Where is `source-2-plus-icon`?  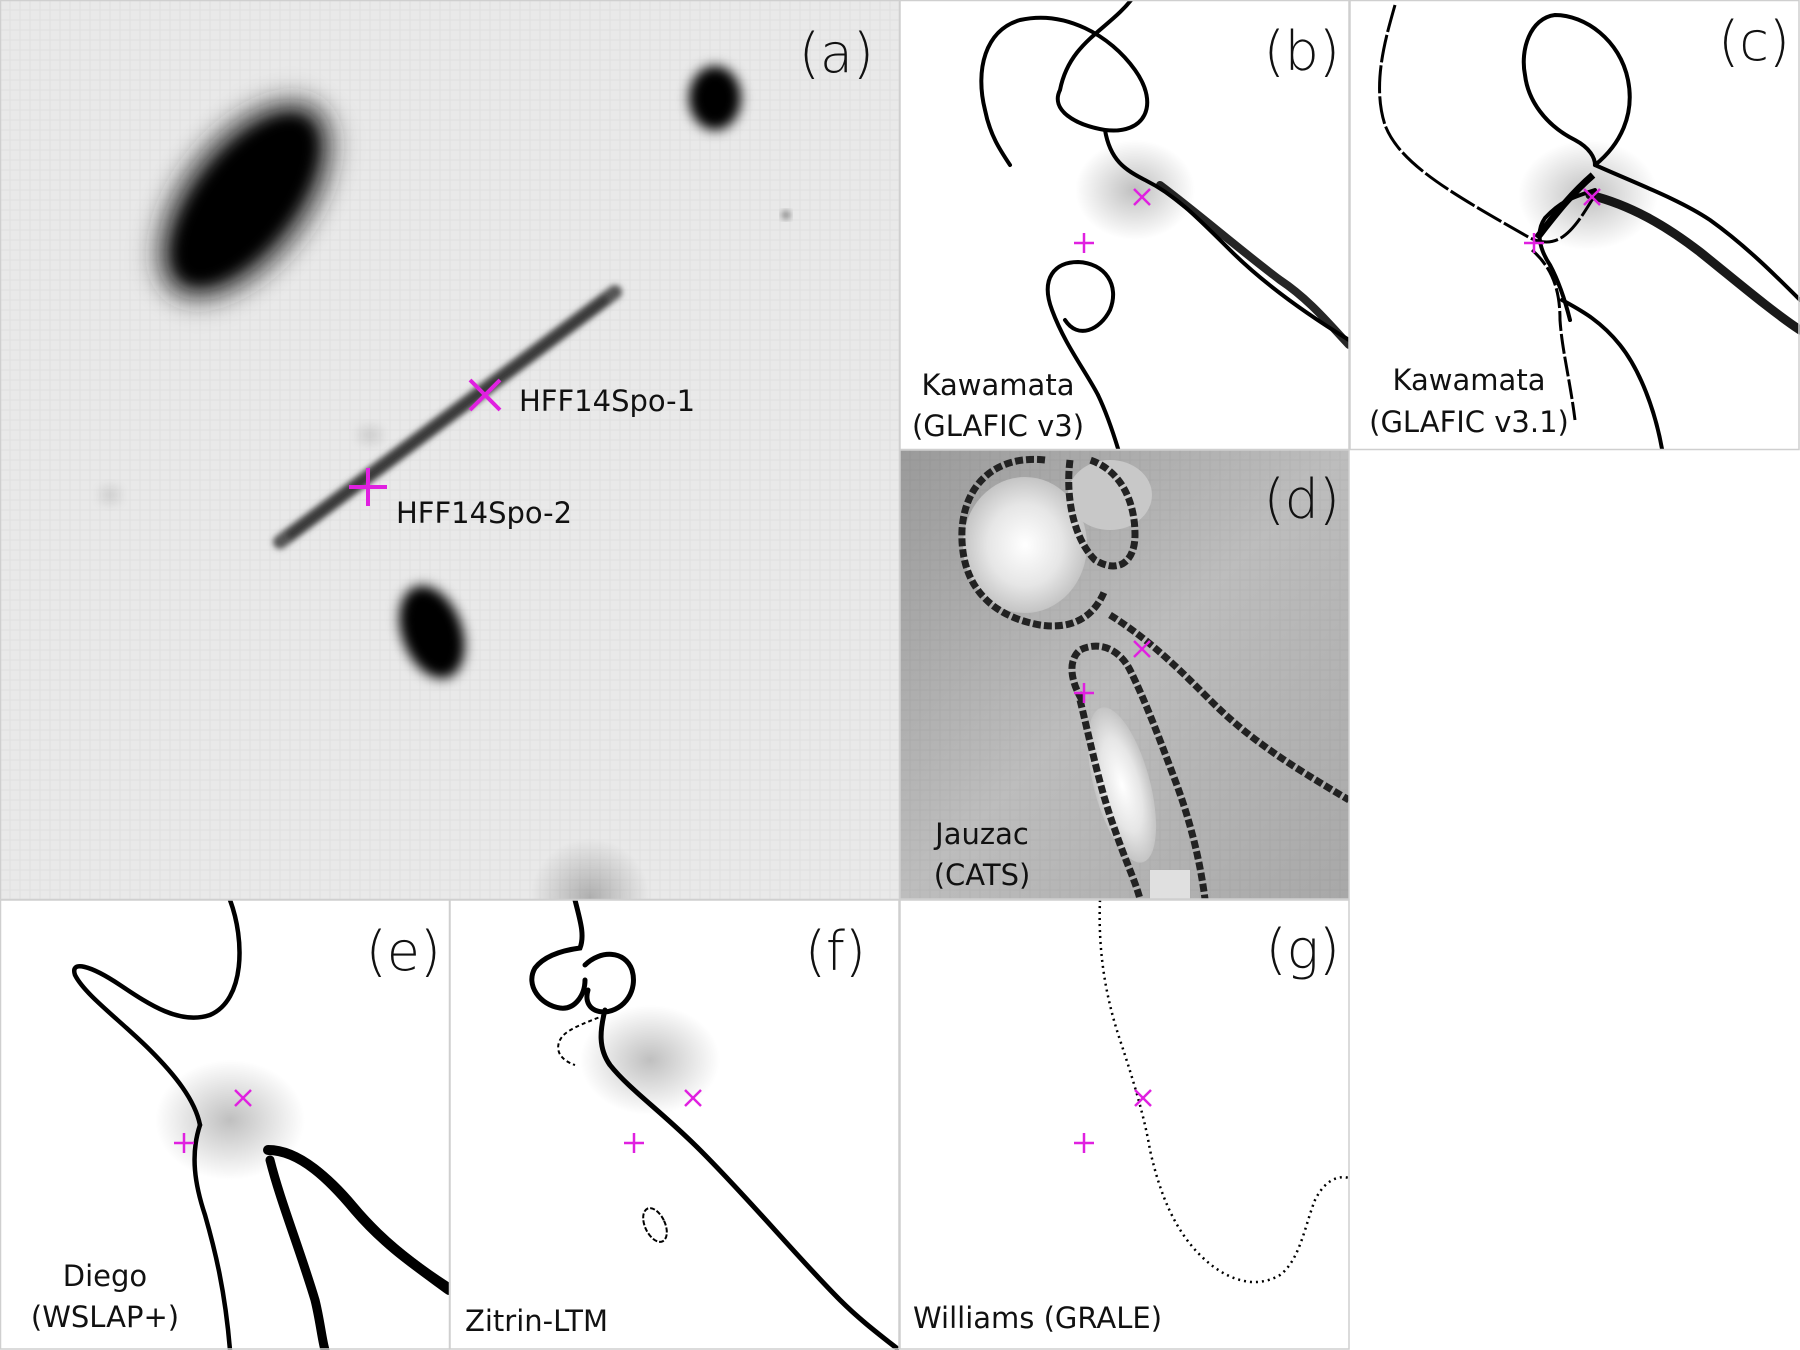 source-2-plus-icon is located at coordinates (368, 487).